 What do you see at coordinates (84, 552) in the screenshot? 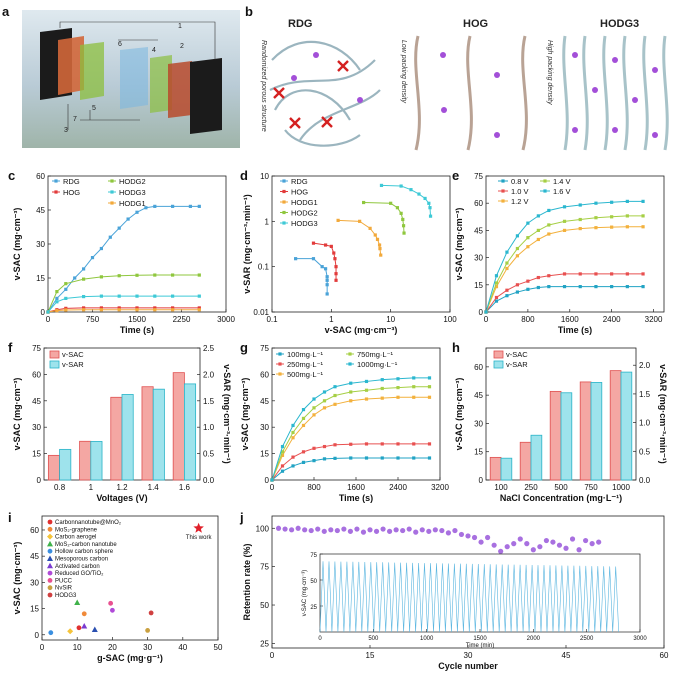
I see `legend-label: Hollow carbon sphere` at bounding box center [84, 552].